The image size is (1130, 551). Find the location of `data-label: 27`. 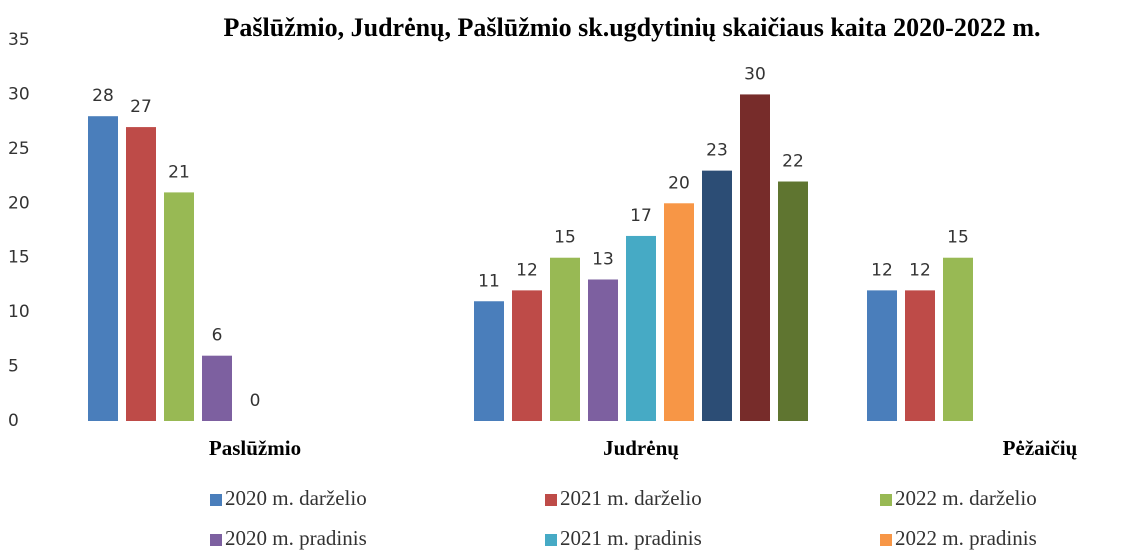

data-label: 27 is located at coordinates (141, 107).